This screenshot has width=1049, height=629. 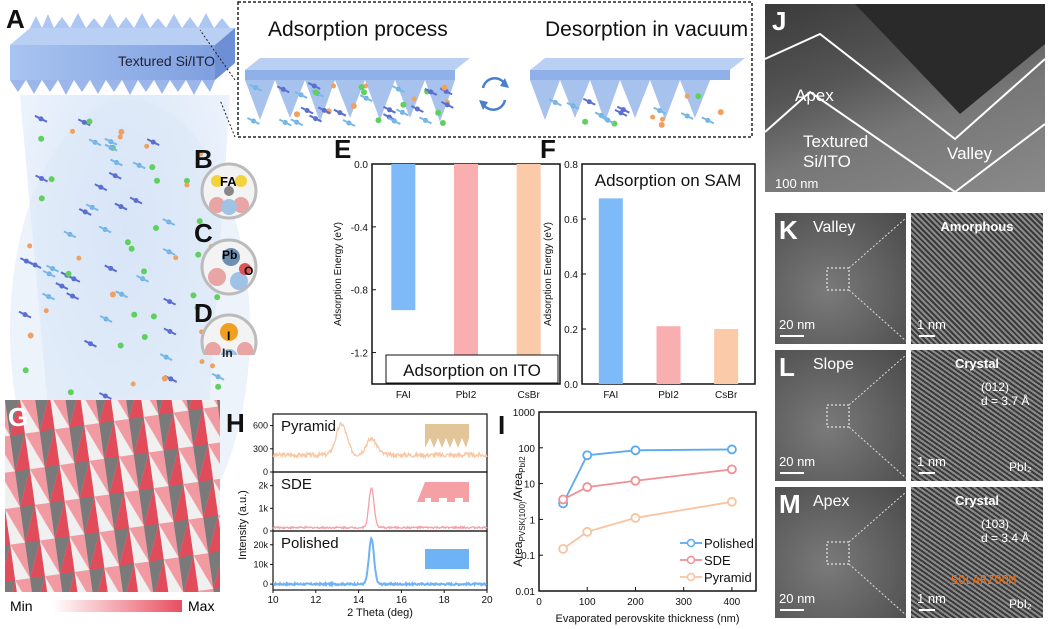 What do you see at coordinates (112, 496) in the screenshot?
I see `panel-g-strain-map` at bounding box center [112, 496].